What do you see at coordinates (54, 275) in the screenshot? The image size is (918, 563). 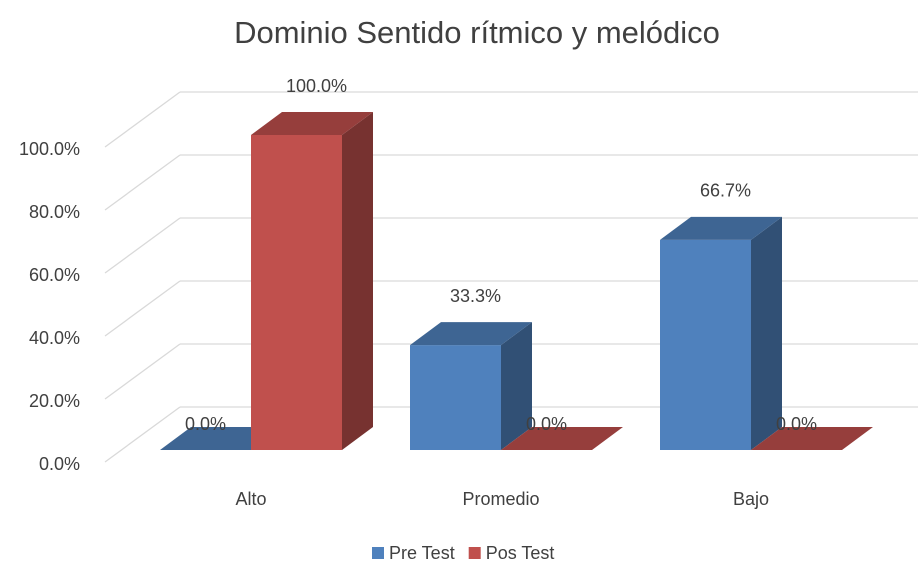 I see `y-tick-label: 60.0%` at bounding box center [54, 275].